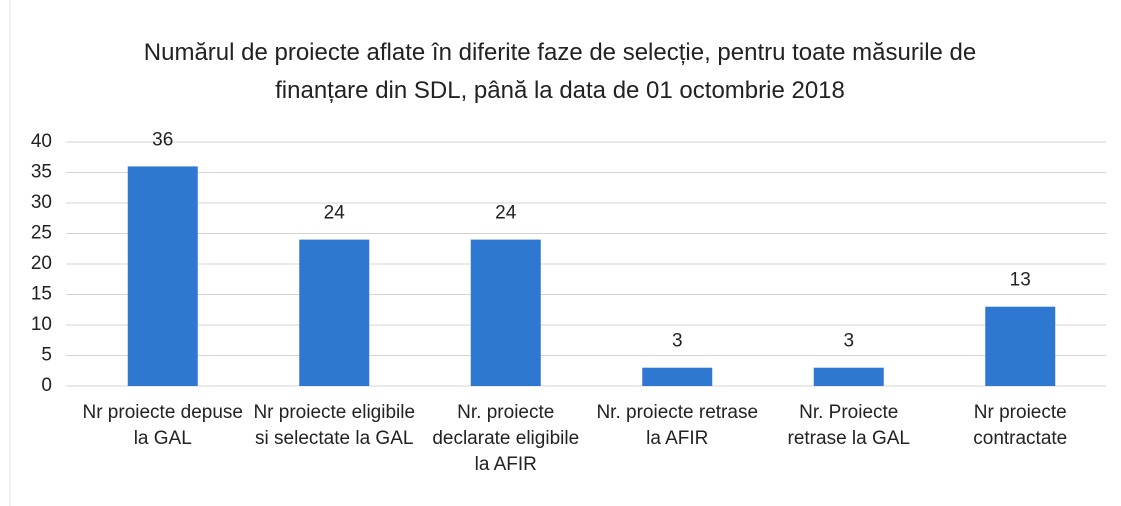 The height and width of the screenshot is (506, 1121). What do you see at coordinates (41, 324) in the screenshot?
I see `y-tick-label: 10` at bounding box center [41, 324].